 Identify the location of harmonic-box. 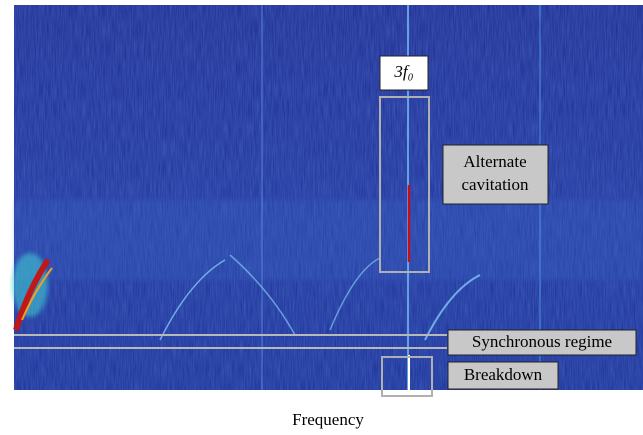
(404, 73).